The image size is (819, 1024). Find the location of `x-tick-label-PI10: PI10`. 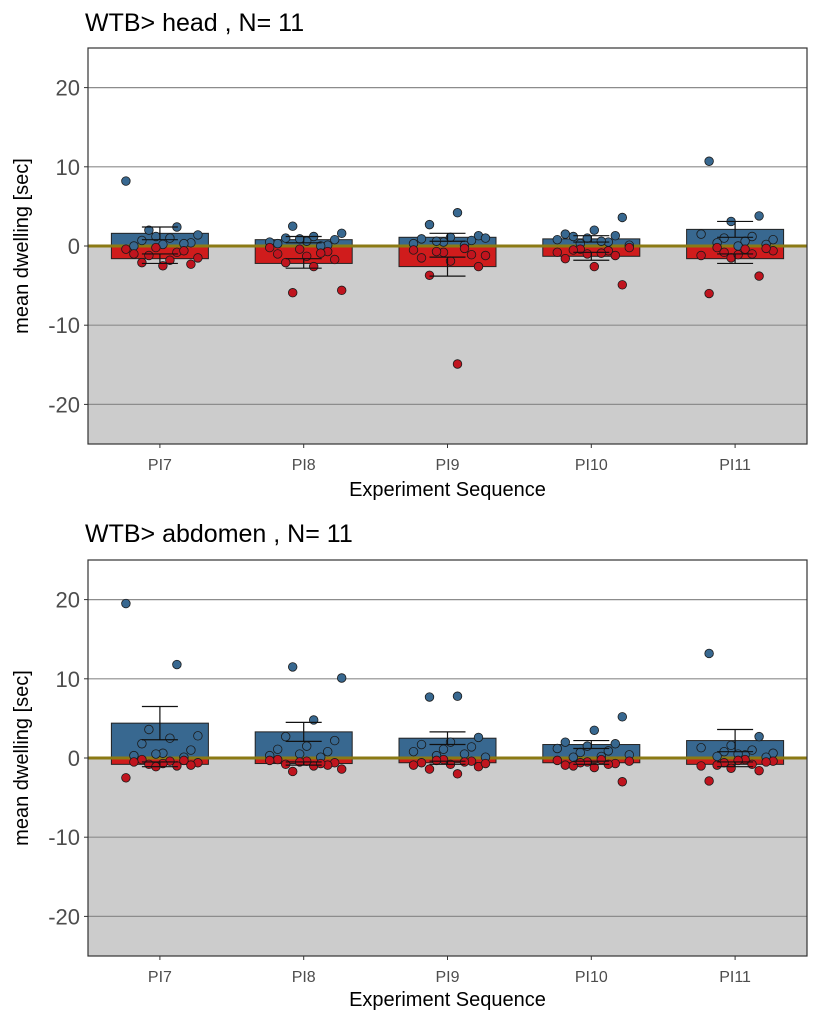

x-tick-label-PI10: PI10 is located at coordinates (591, 977).